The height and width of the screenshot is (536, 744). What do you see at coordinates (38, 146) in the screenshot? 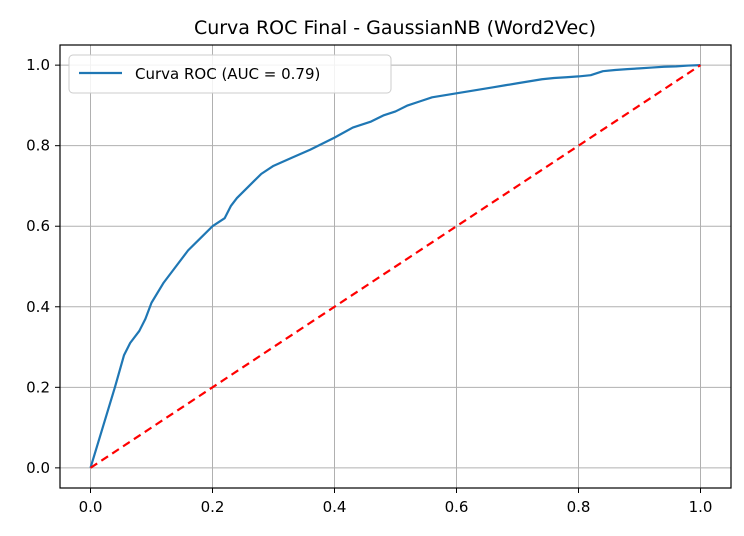
I see `y-tick-label: 0.8` at bounding box center [38, 146].